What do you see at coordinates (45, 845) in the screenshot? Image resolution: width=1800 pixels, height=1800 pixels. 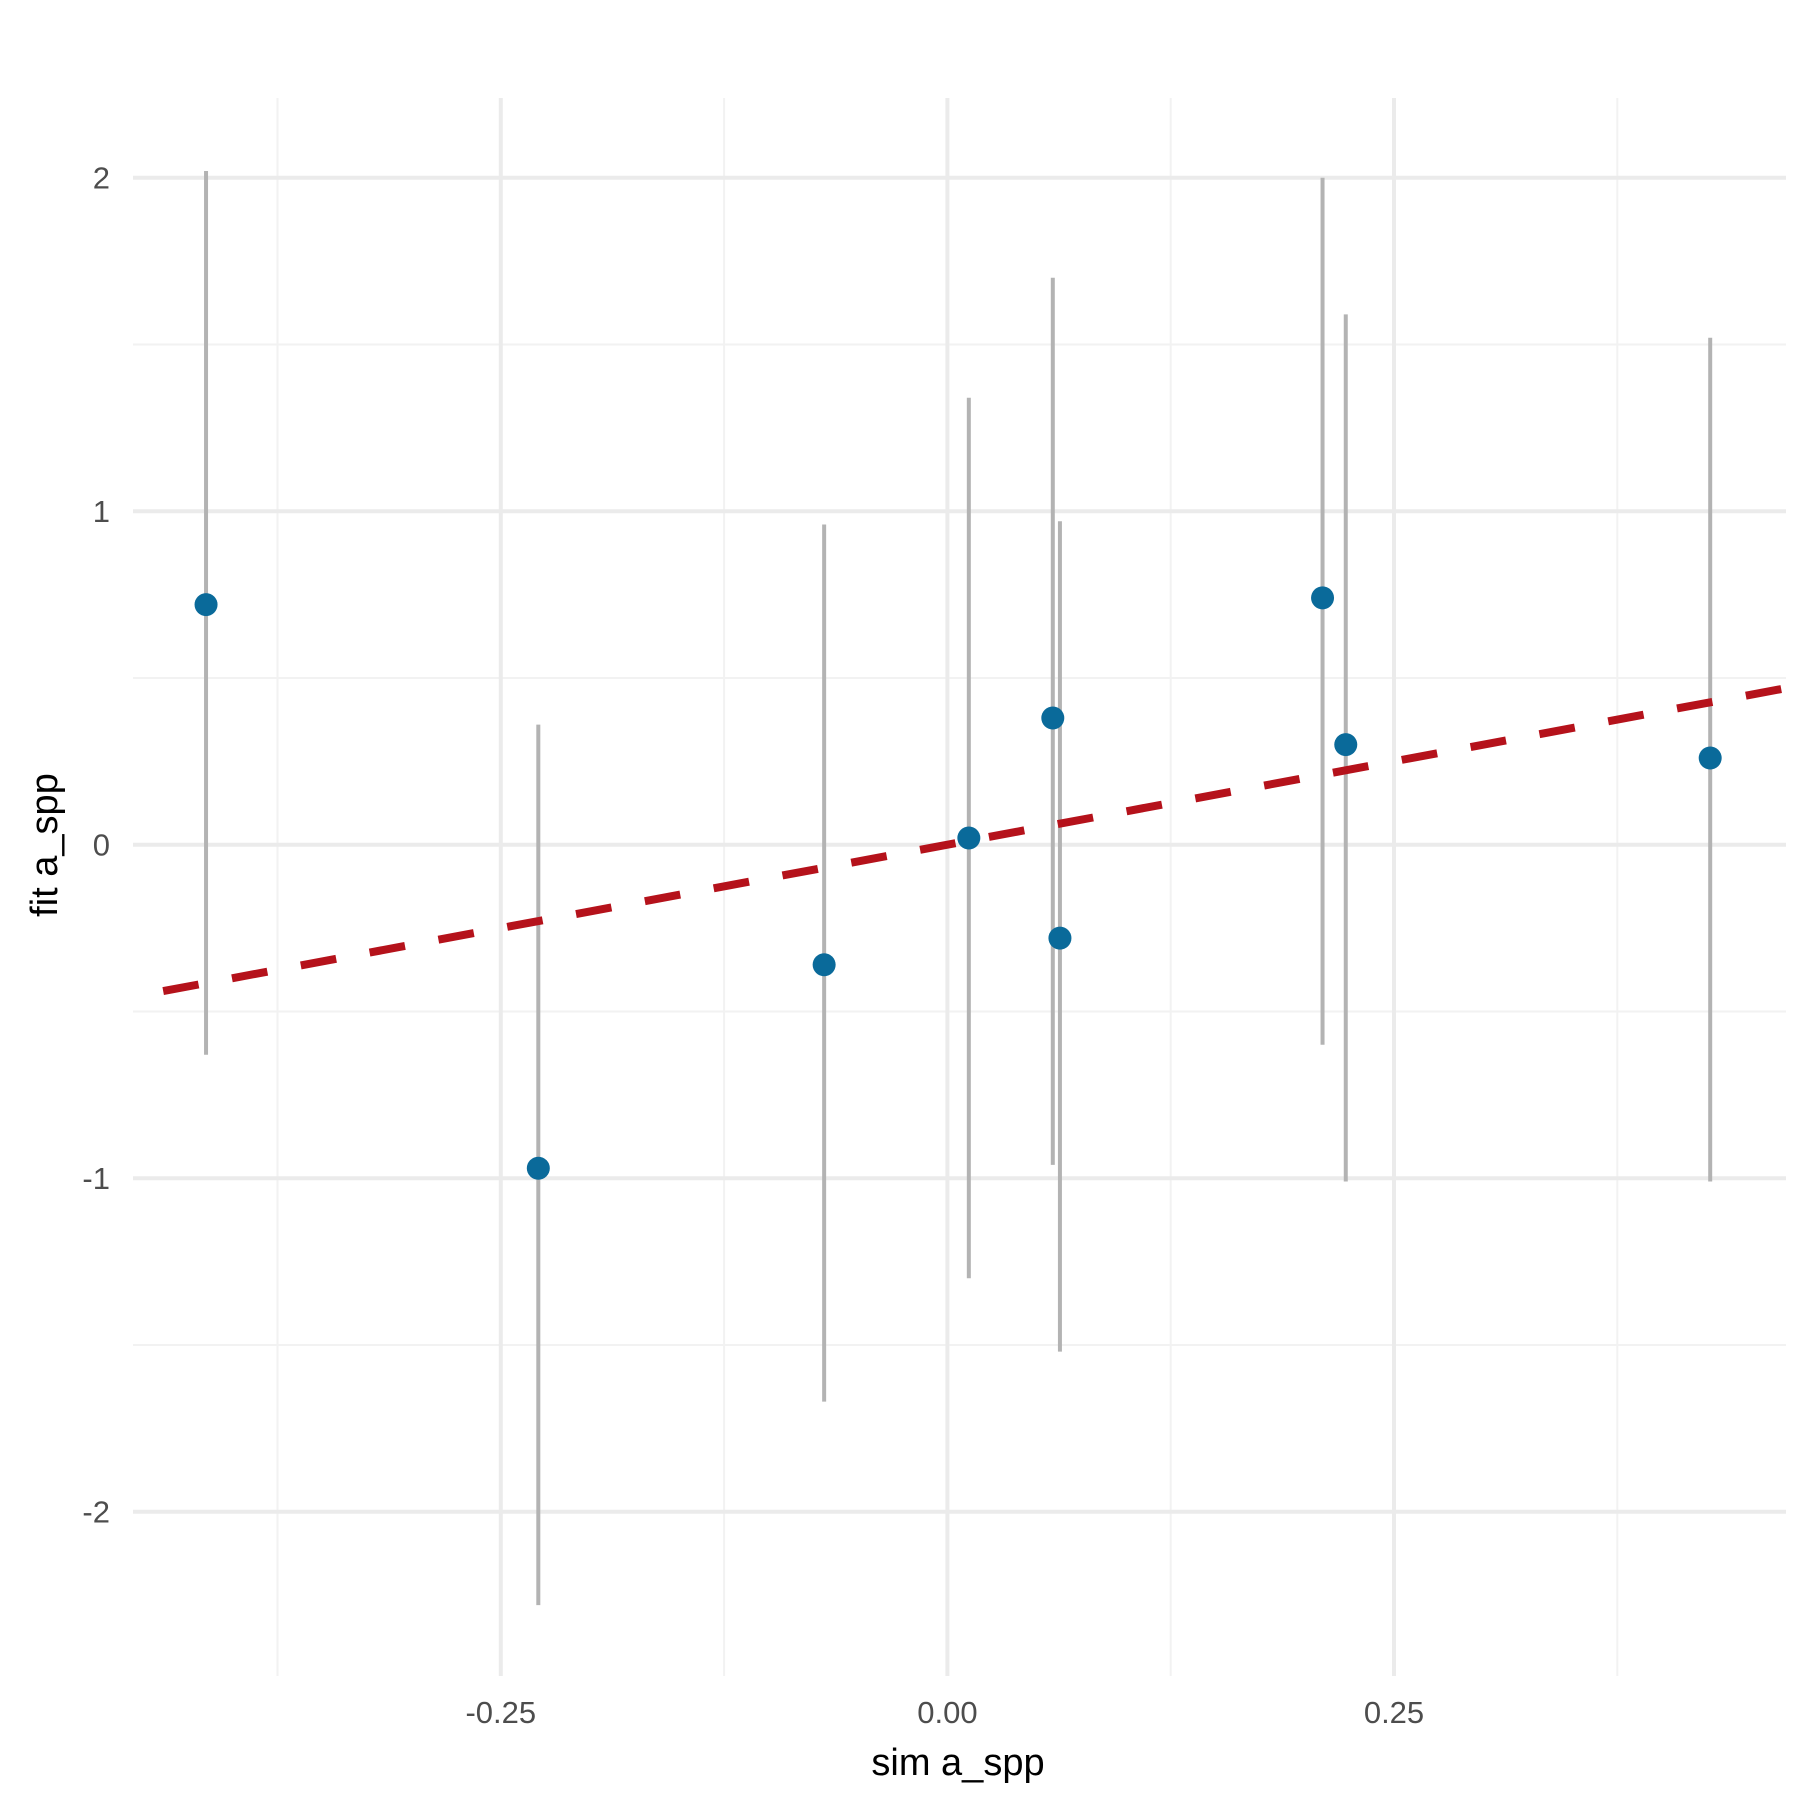 I see `y-axis-title: fit a_spp` at bounding box center [45, 845].